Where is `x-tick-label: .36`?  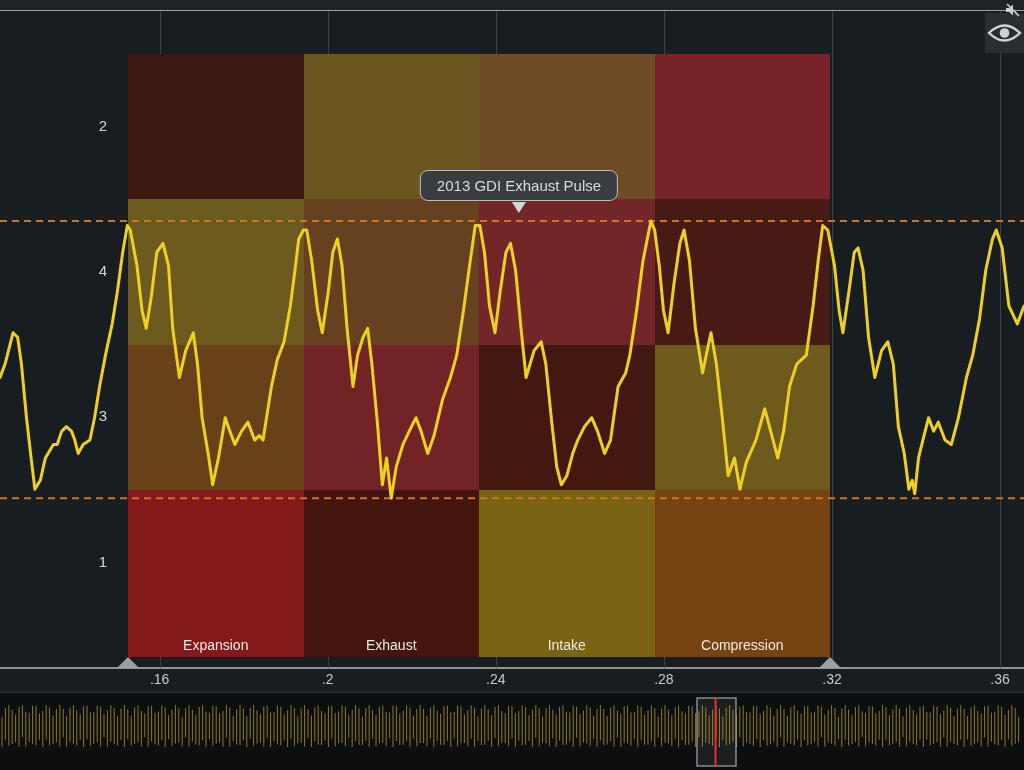 x-tick-label: .36 is located at coordinates (1000, 679).